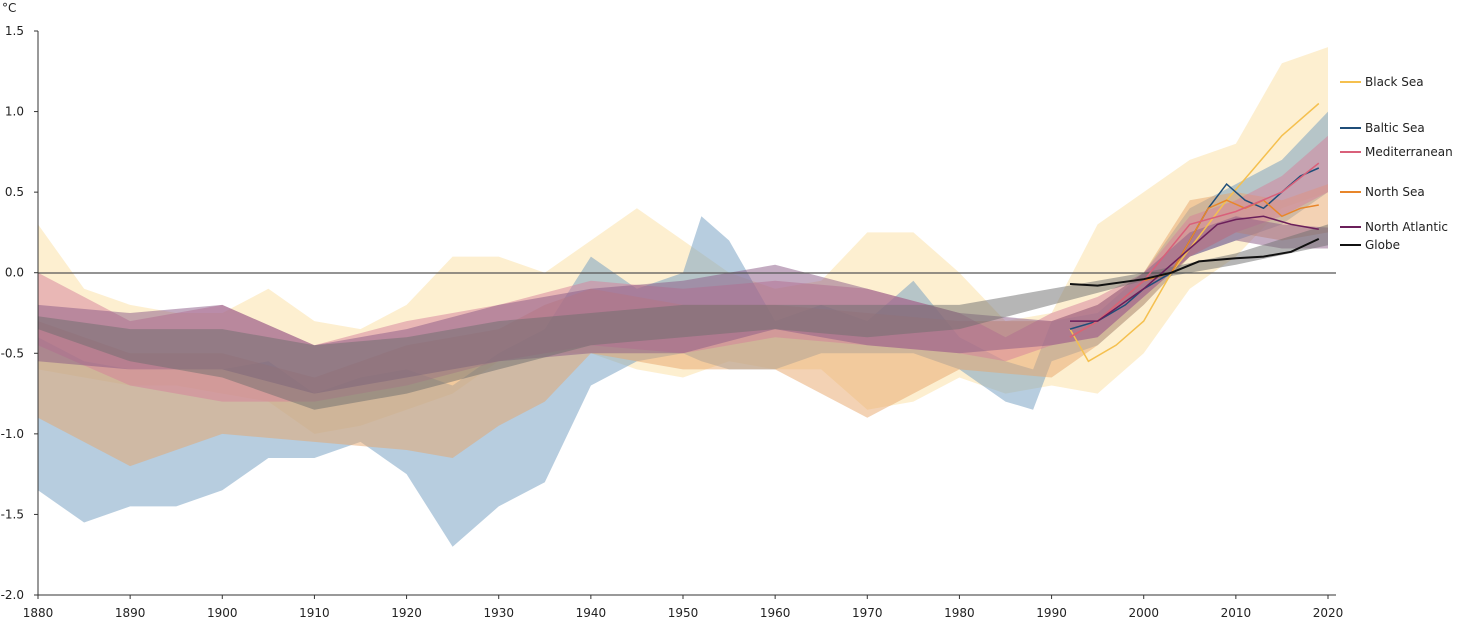 This screenshot has width=1459, height=629. What do you see at coordinates (959, 613) in the screenshot?
I see `x-tick-label: 1980` at bounding box center [959, 613].